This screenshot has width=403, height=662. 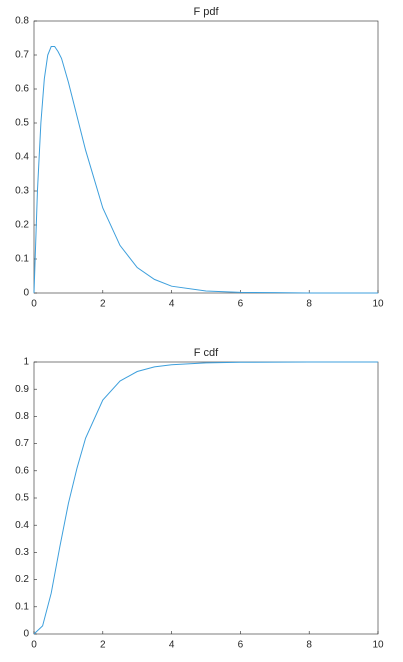 What do you see at coordinates (22, 389) in the screenshot?
I see `y-tick-label: 0.9` at bounding box center [22, 389].